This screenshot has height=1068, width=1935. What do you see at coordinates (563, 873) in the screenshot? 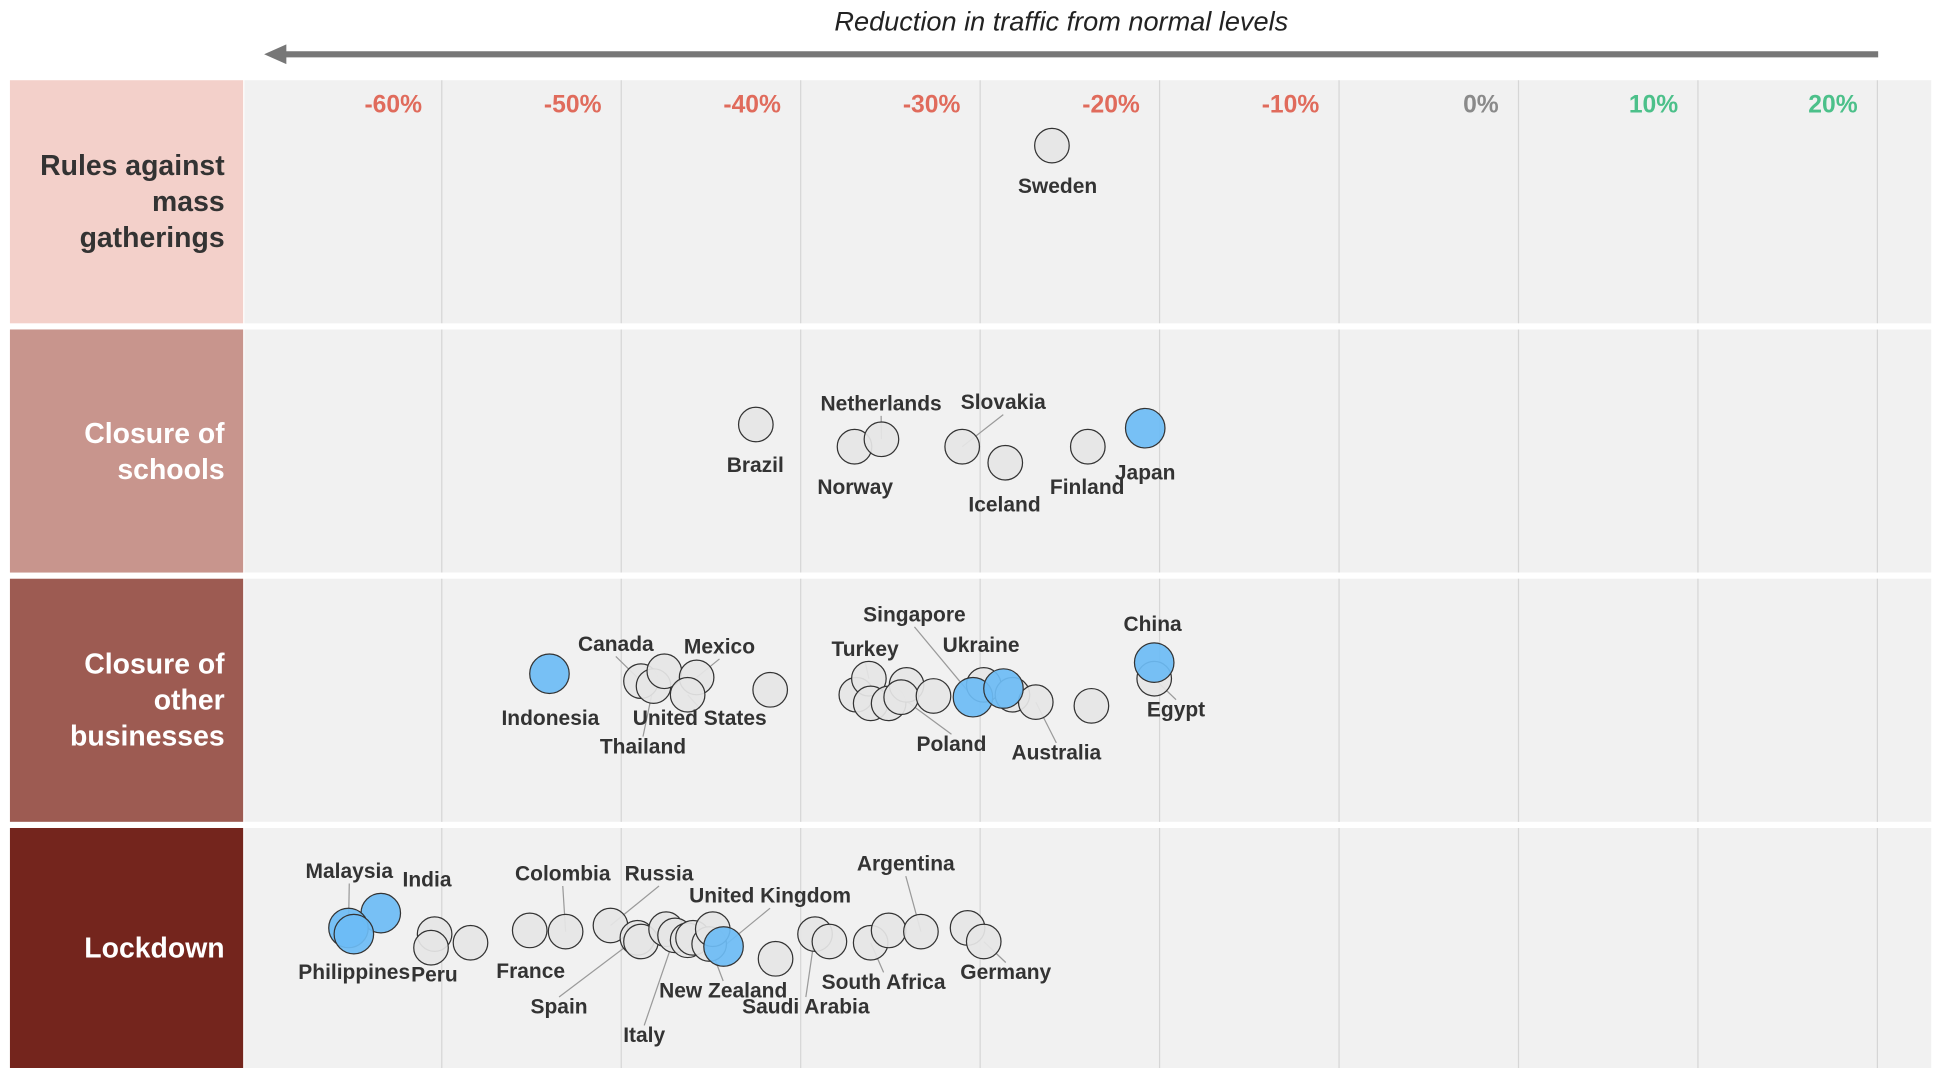
I see `point-label: Colombia` at bounding box center [563, 873].